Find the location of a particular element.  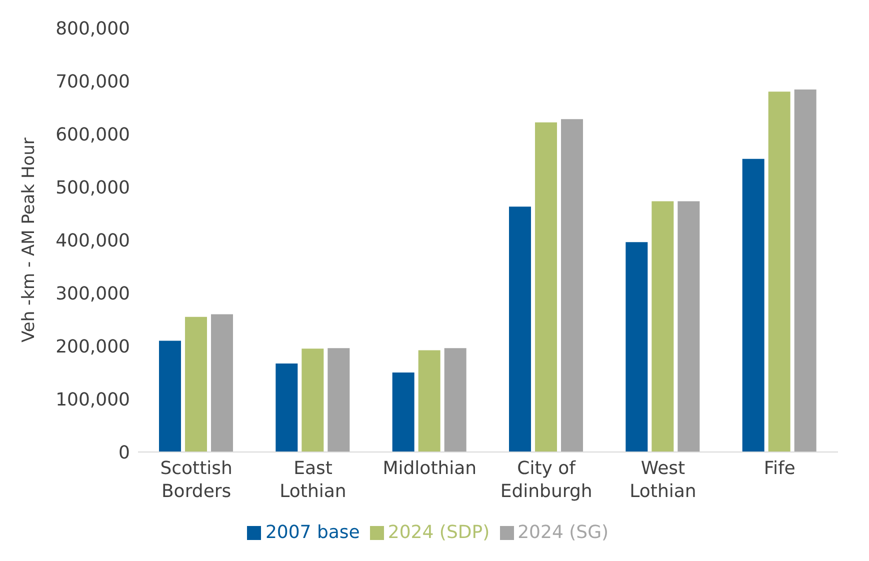

y-tick-label: 200,000 is located at coordinates (93, 347).